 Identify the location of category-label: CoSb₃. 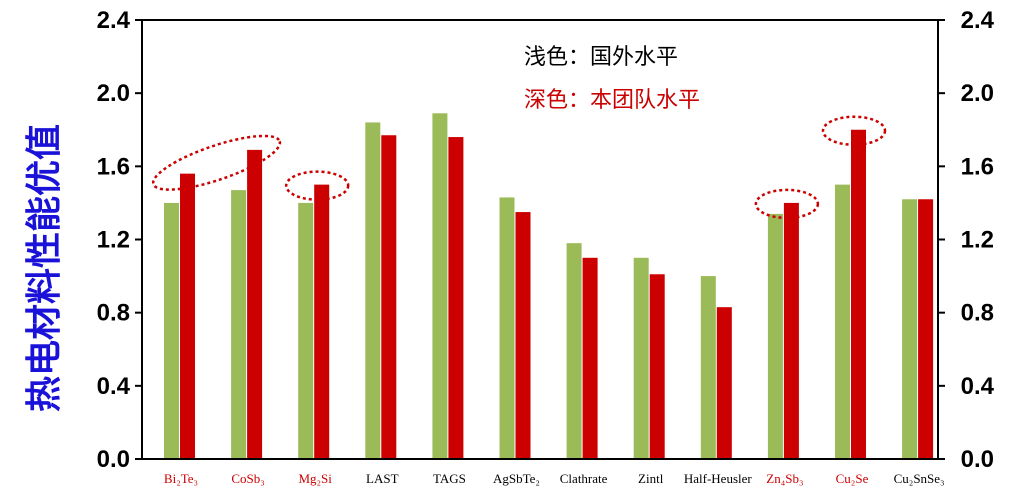
(247, 478).